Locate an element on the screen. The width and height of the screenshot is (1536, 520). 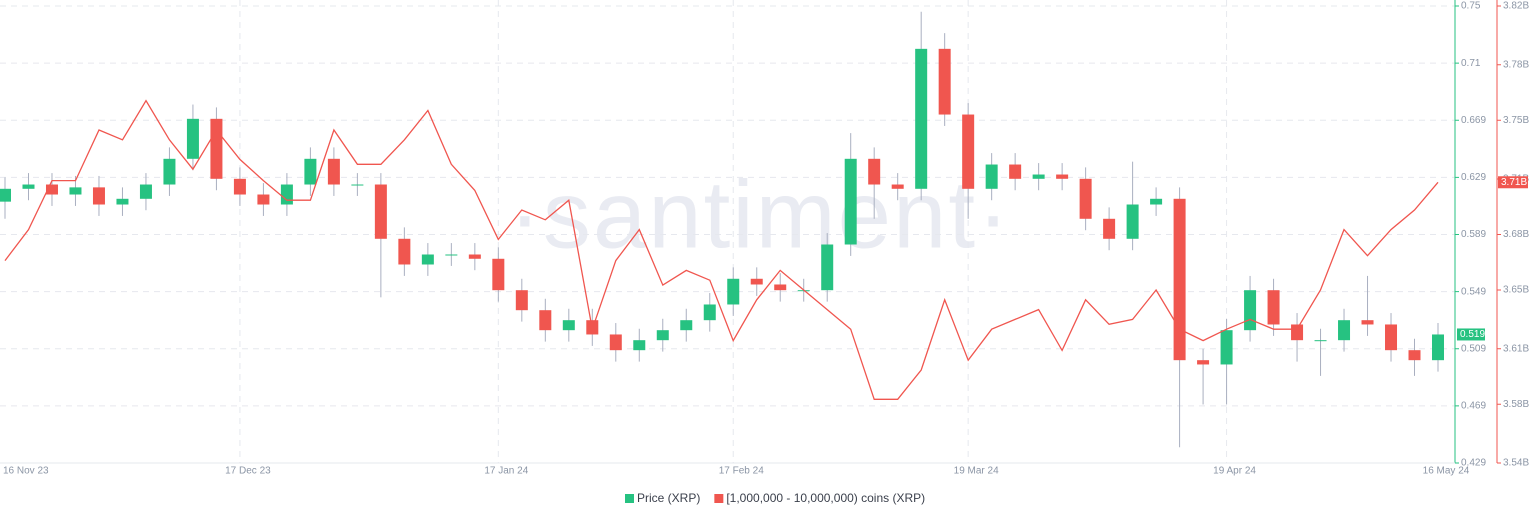
x-tick-label: 17 Dec 23 is located at coordinates (248, 471).